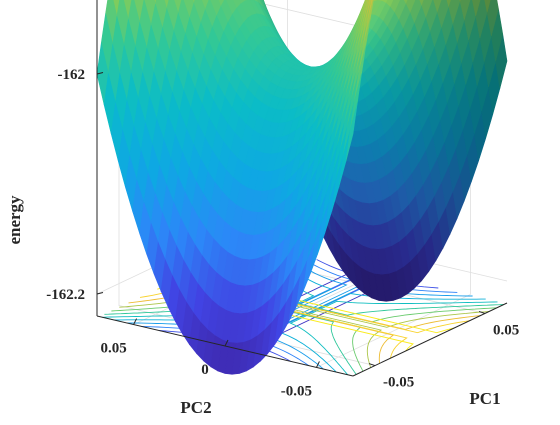 This screenshot has height=425, width=560. Describe the element at coordinates (398, 383) in the screenshot. I see `x-tick-label: -0.05` at that location.